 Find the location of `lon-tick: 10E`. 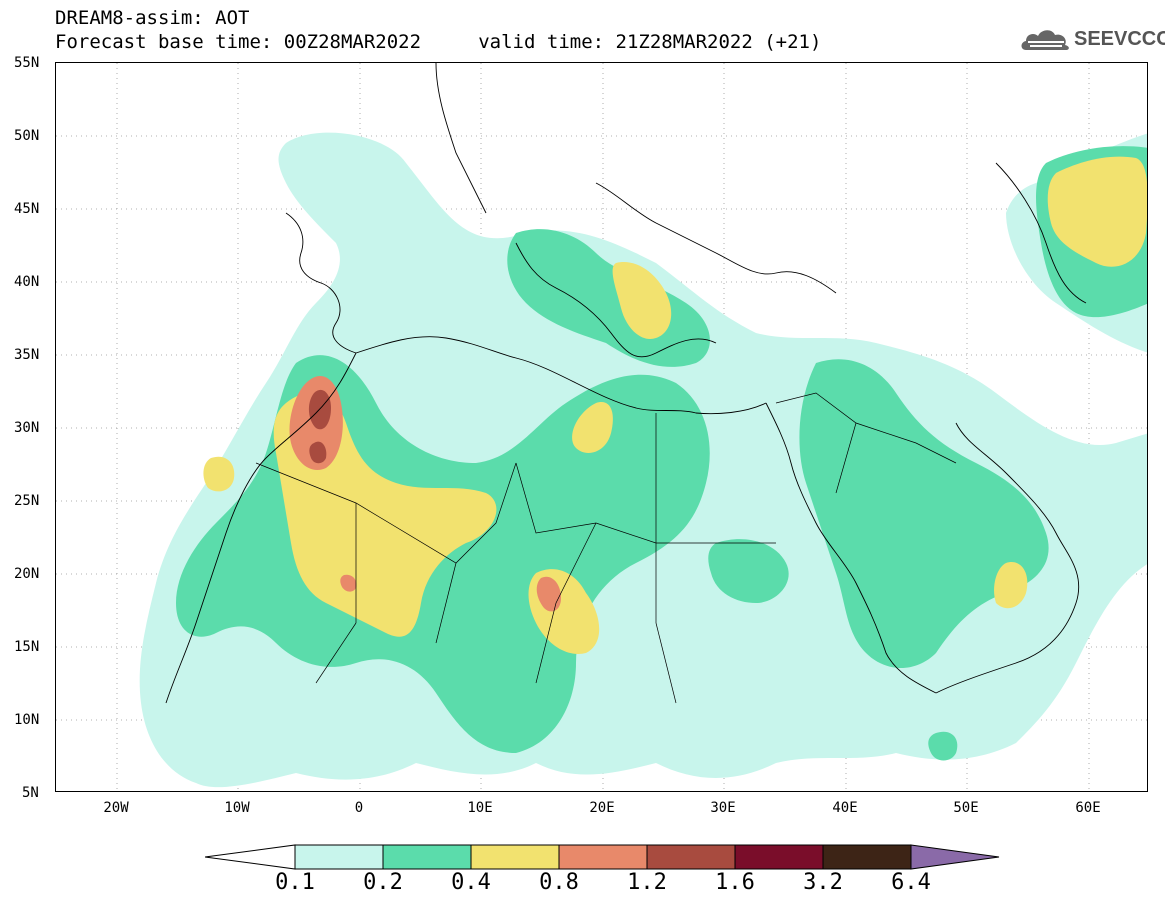

lon-tick: 10E is located at coordinates (480, 808).